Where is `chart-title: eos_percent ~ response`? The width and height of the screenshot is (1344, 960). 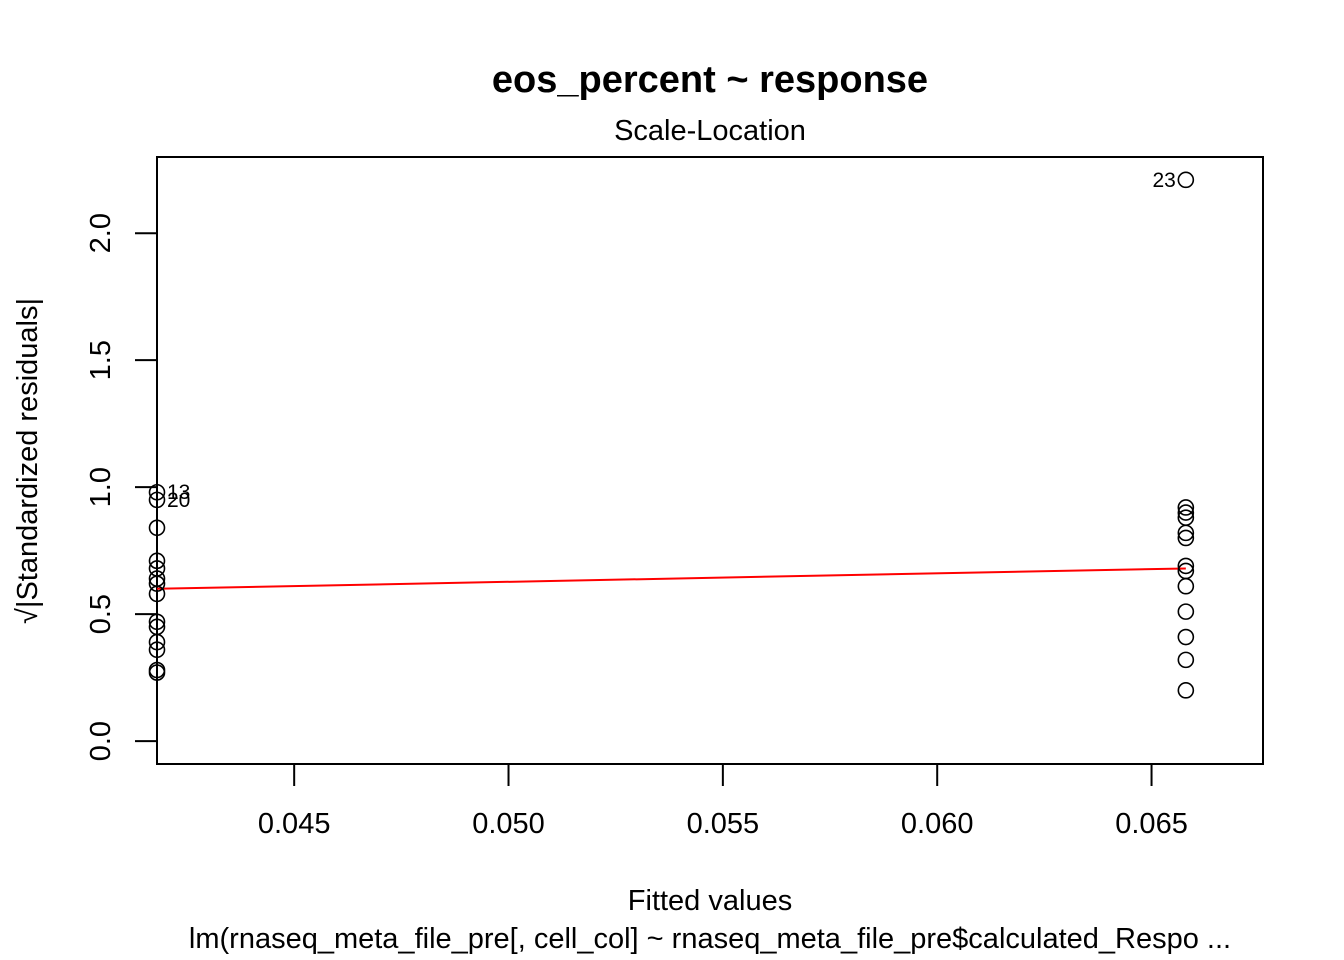
chart-title: eos_percent ~ response is located at coordinates (710, 80).